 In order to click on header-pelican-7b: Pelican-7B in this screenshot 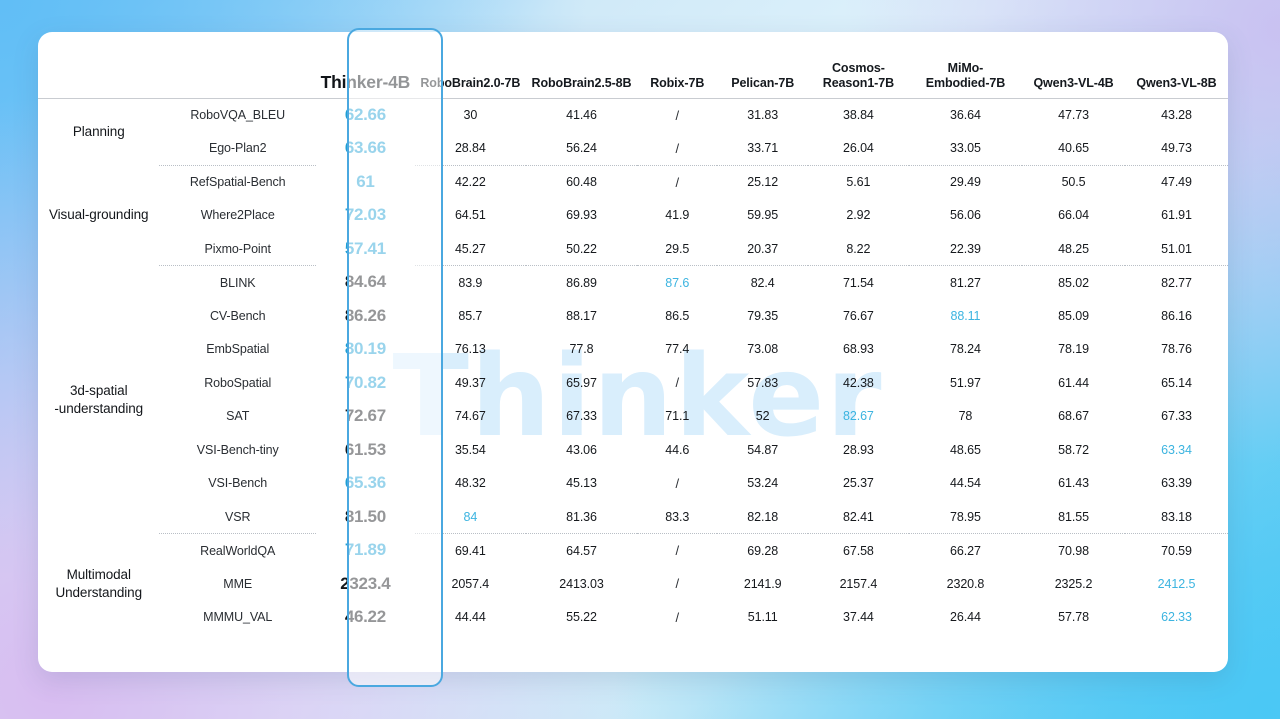, I will do `click(763, 83)`.